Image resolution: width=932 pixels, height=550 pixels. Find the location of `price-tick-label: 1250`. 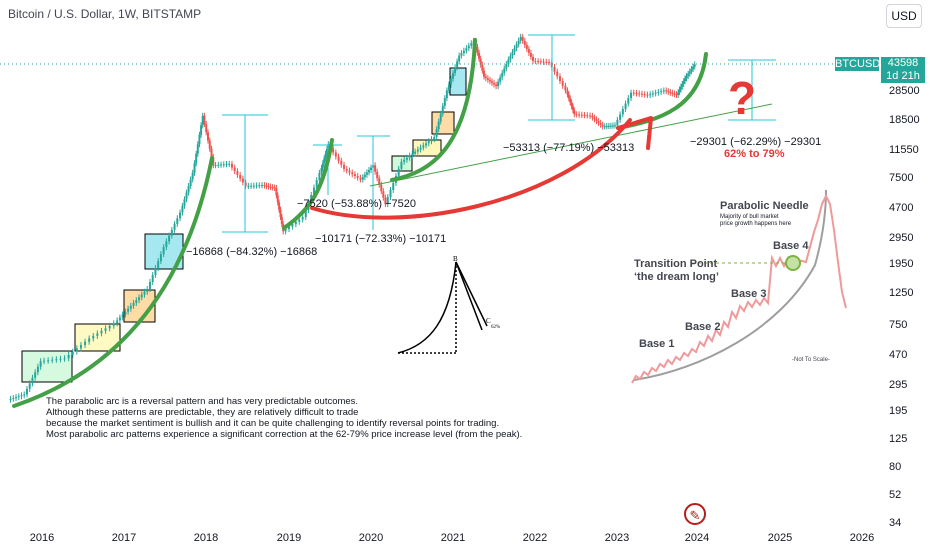

price-tick-label: 1250 is located at coordinates (901, 293).